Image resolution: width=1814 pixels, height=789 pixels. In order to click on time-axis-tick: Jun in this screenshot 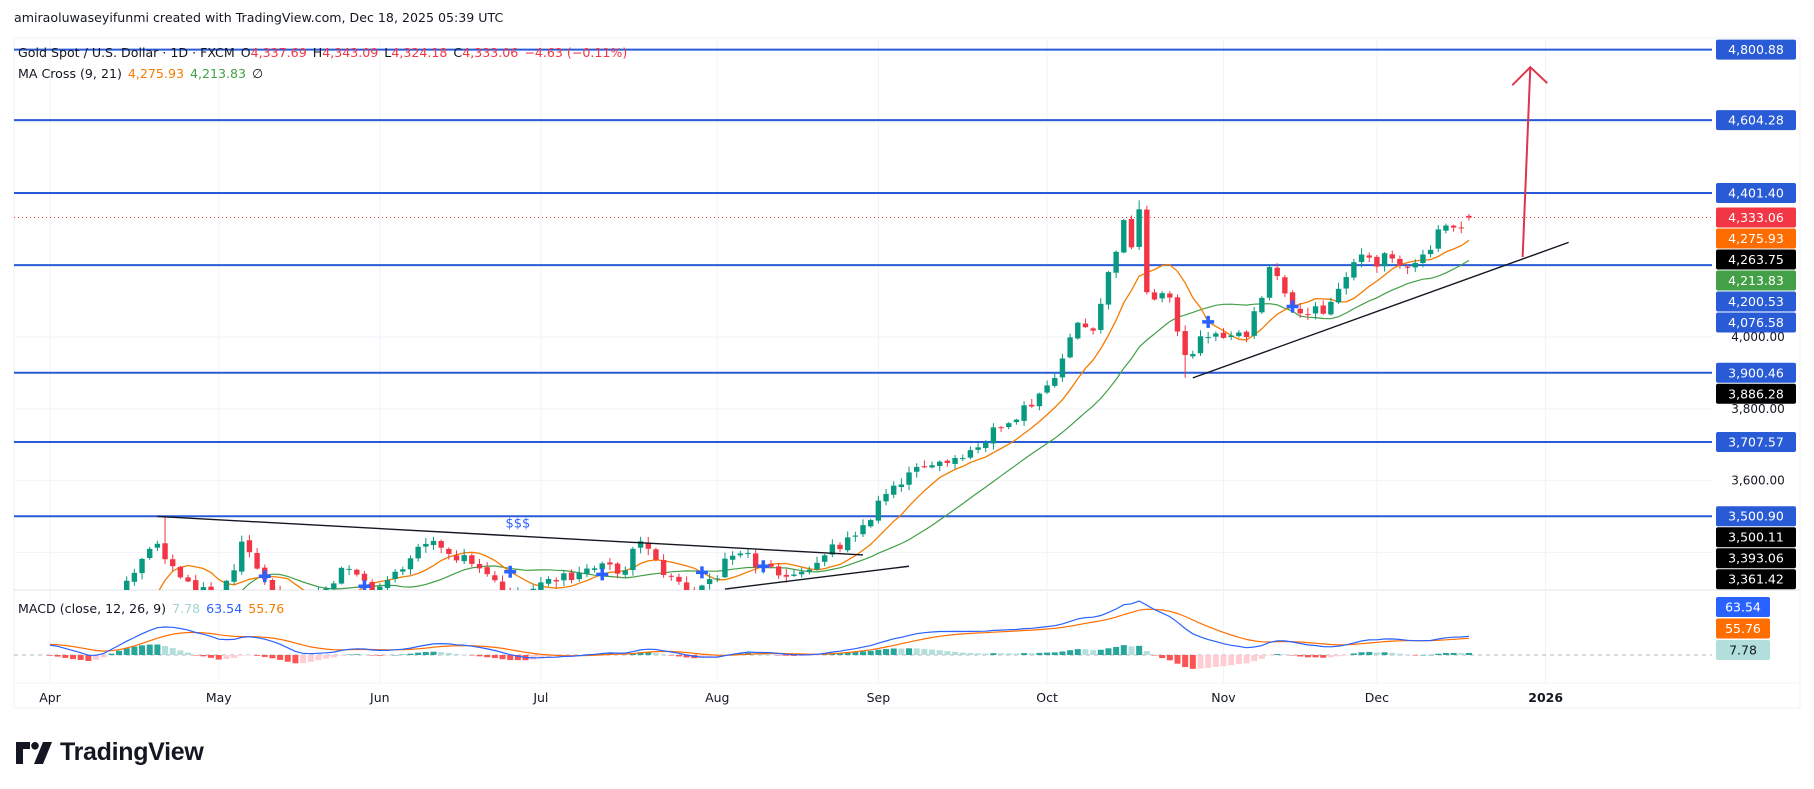, I will do `click(379, 697)`.